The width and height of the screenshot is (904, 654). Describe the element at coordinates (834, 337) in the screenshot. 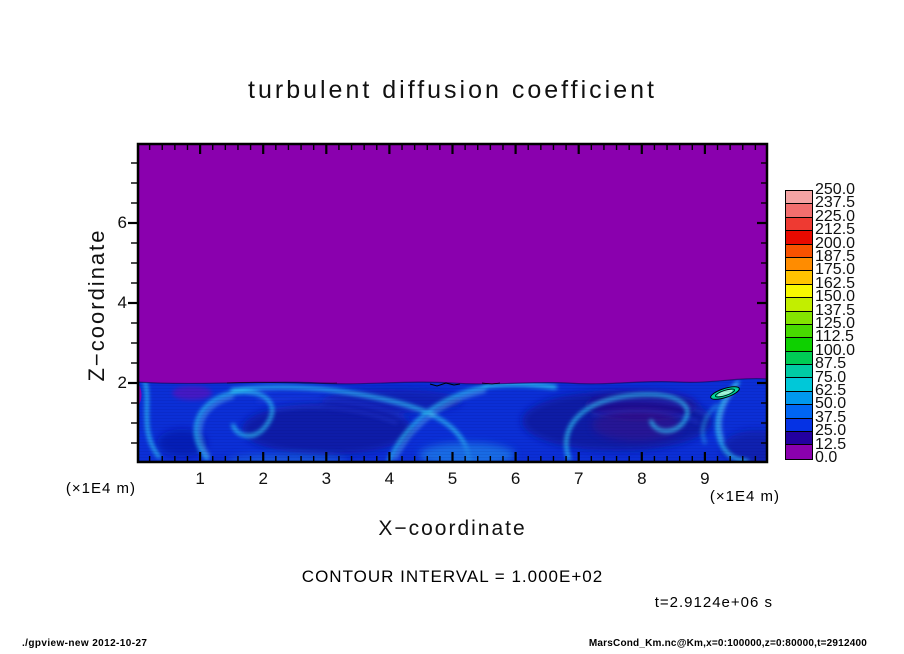

I see `colorbar-level-label: 112.5` at that location.